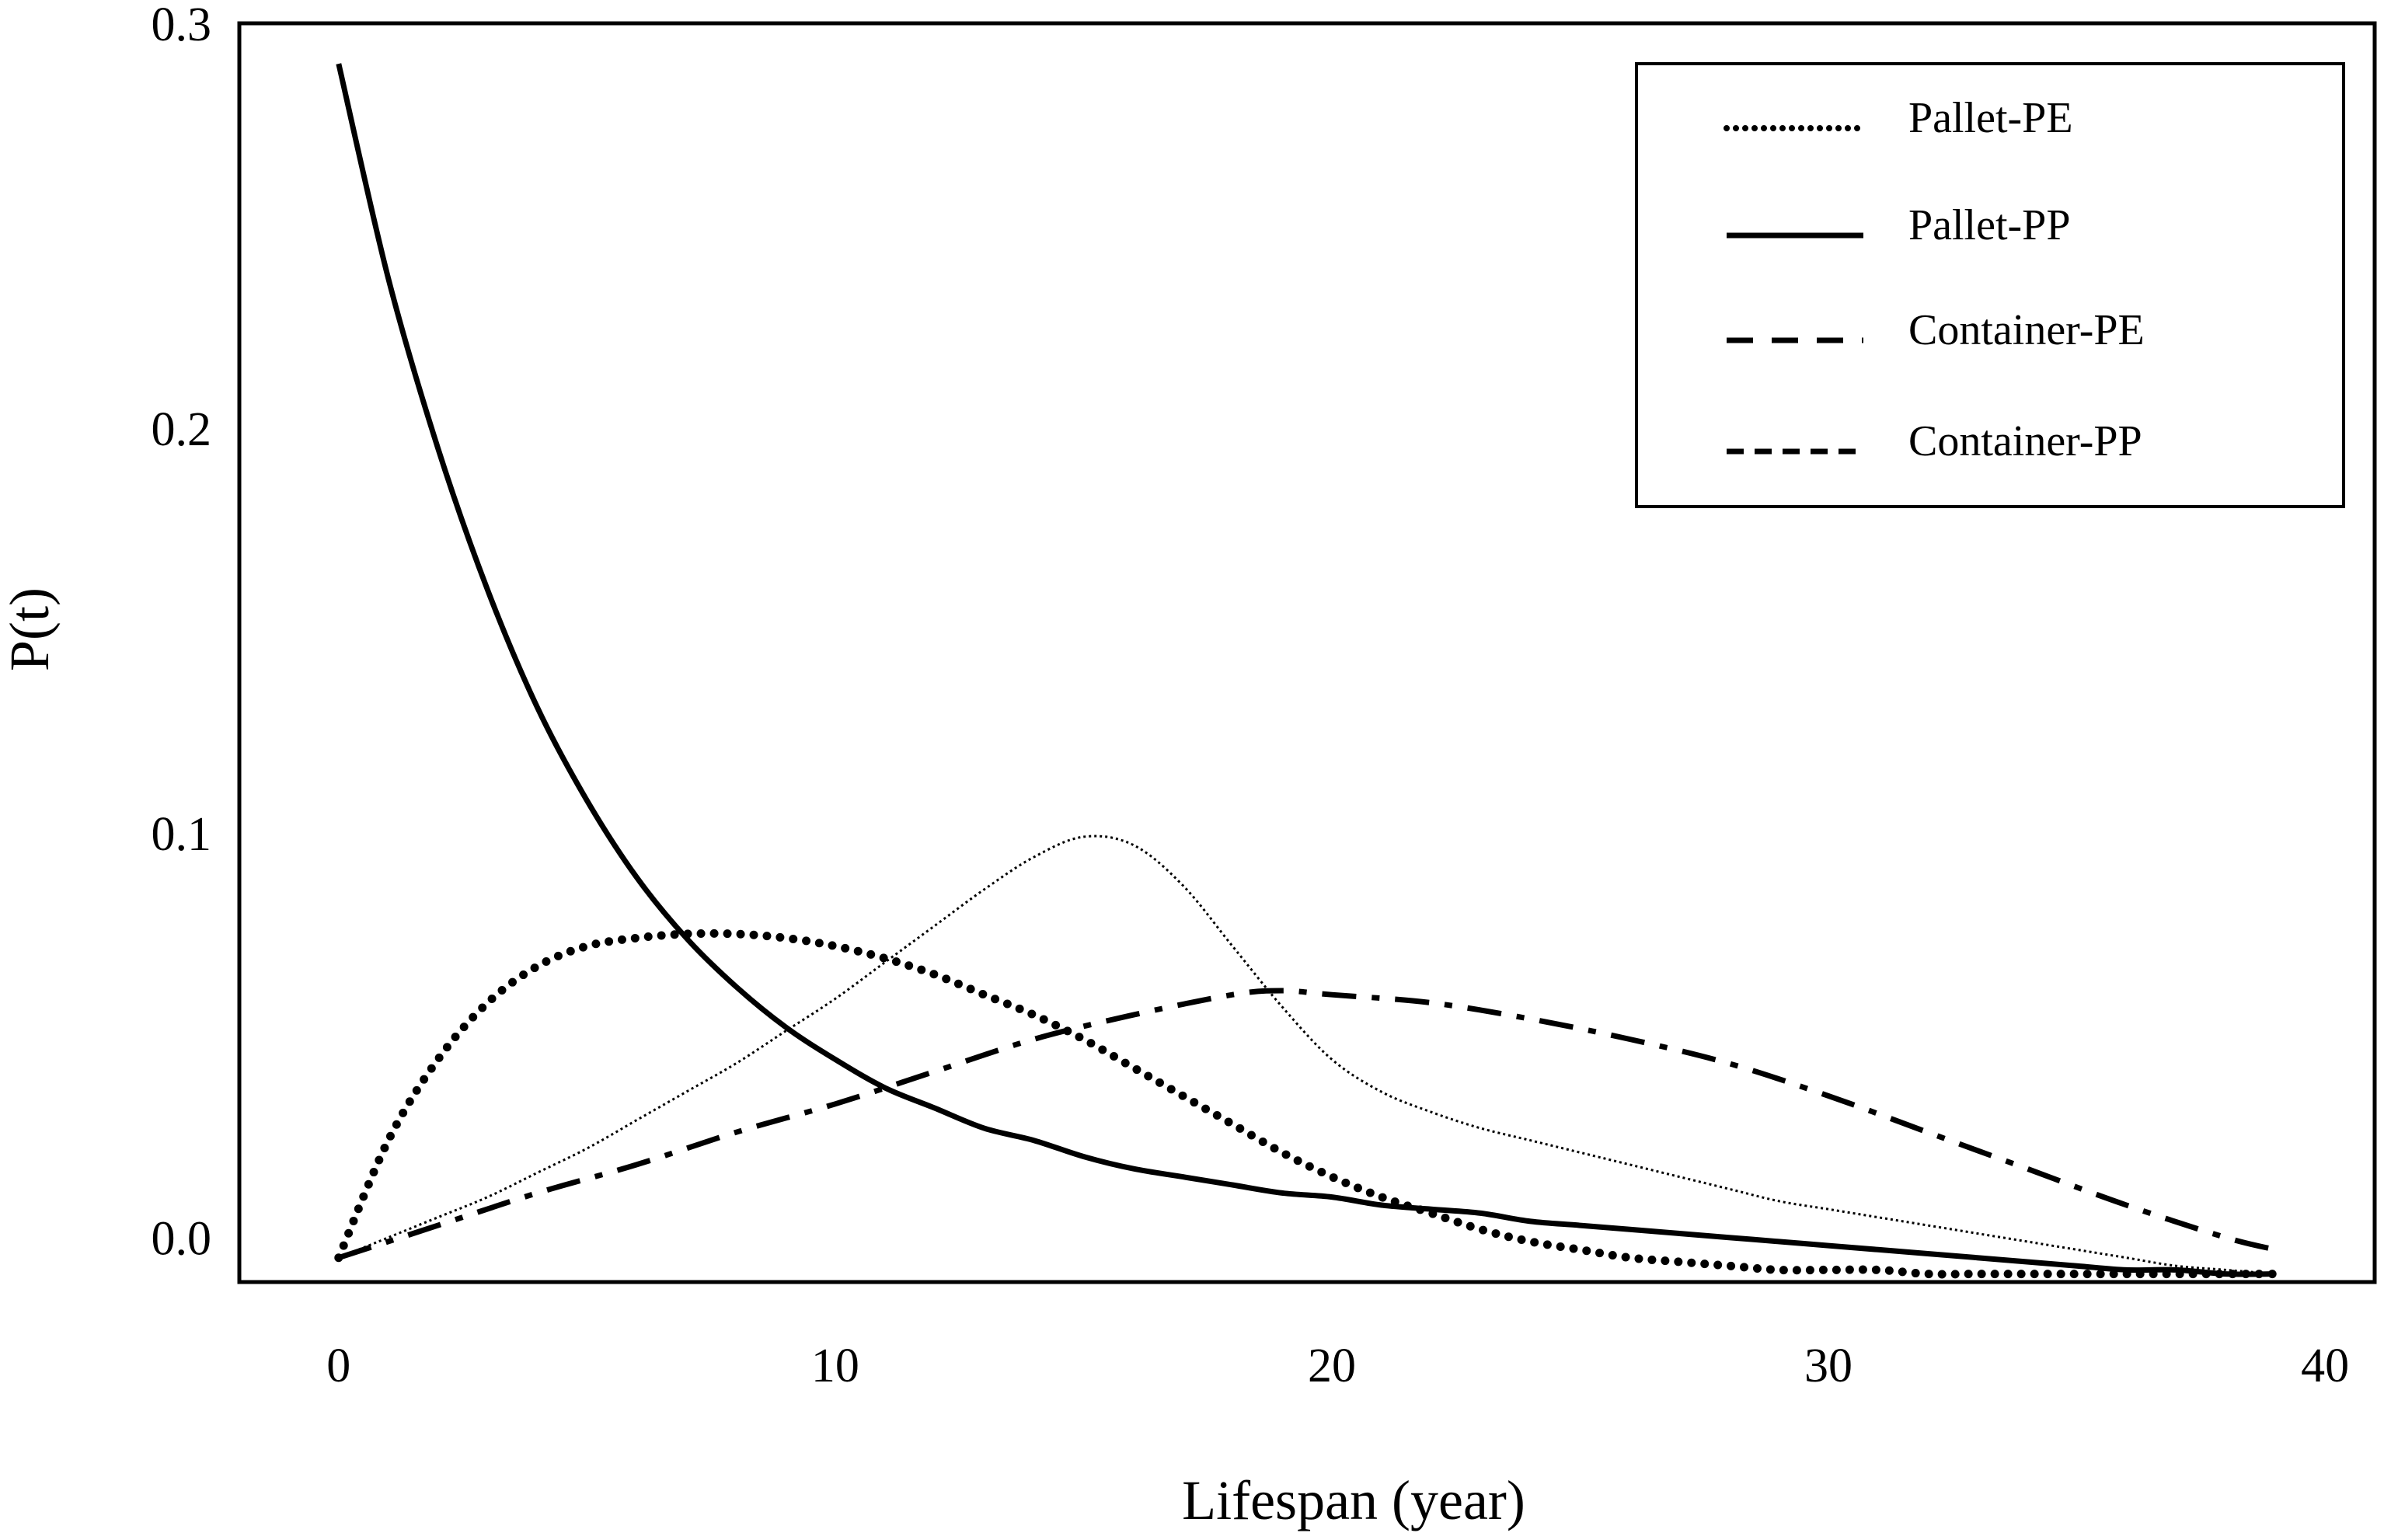 This screenshot has height=1540, width=2384. Describe the element at coordinates (2025, 441) in the screenshot. I see `legend-label: Container-PP` at that location.